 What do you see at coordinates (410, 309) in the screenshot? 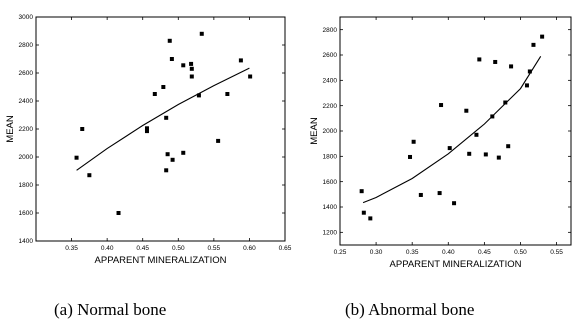
I see `caption-abnormal-bone: (b) Abnormal bone` at bounding box center [410, 309].